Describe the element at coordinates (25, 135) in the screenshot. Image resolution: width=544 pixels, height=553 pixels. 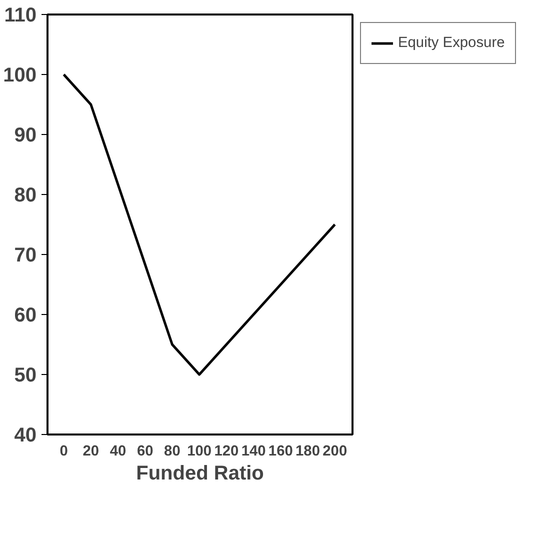
I see `y-tick-label: 90` at that location.